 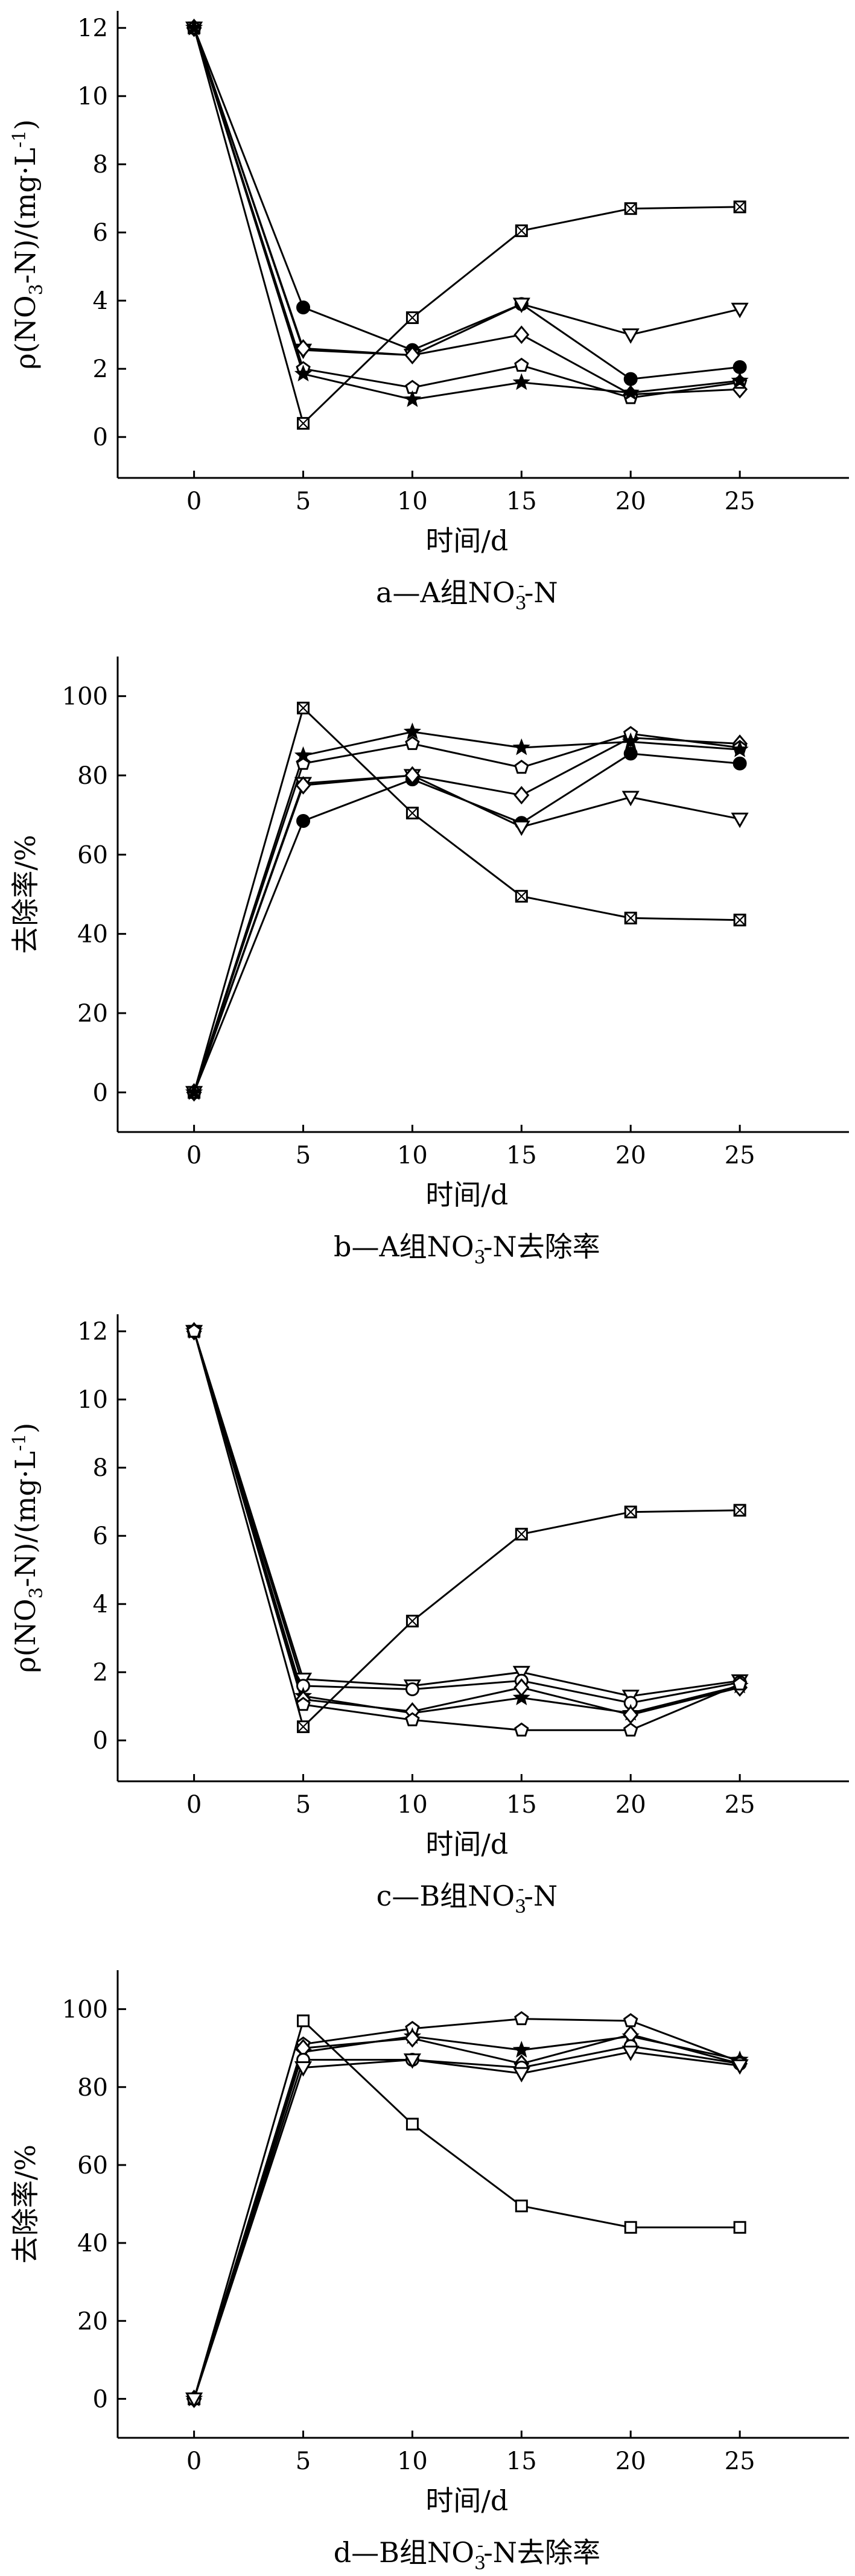 What do you see at coordinates (445, 592) in the screenshot?
I see `caption-prefix: a—A组NO` at bounding box center [445, 592].